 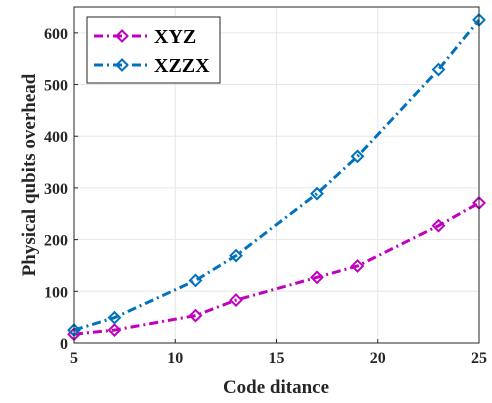 I want to click on x-tick-label: 15, so click(x=277, y=358).